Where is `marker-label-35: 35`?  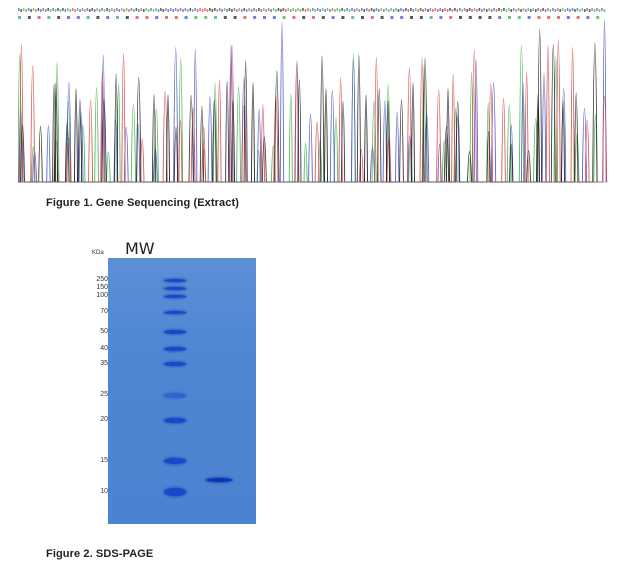
marker-label-35: 35 is located at coordinates (104, 363).